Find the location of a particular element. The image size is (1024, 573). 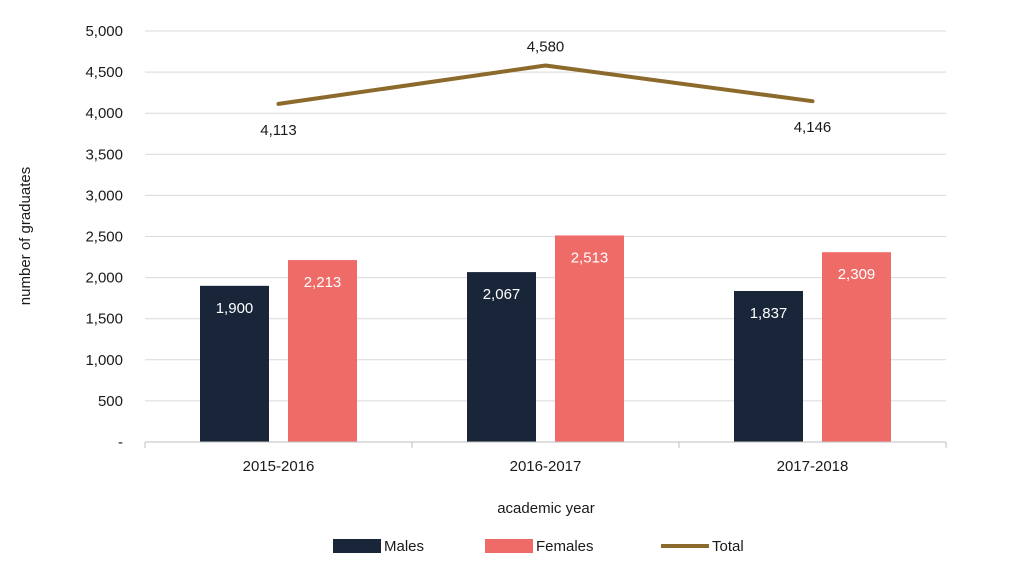

total-line: 4,113 4,580 4,146 is located at coordinates (545, 89).